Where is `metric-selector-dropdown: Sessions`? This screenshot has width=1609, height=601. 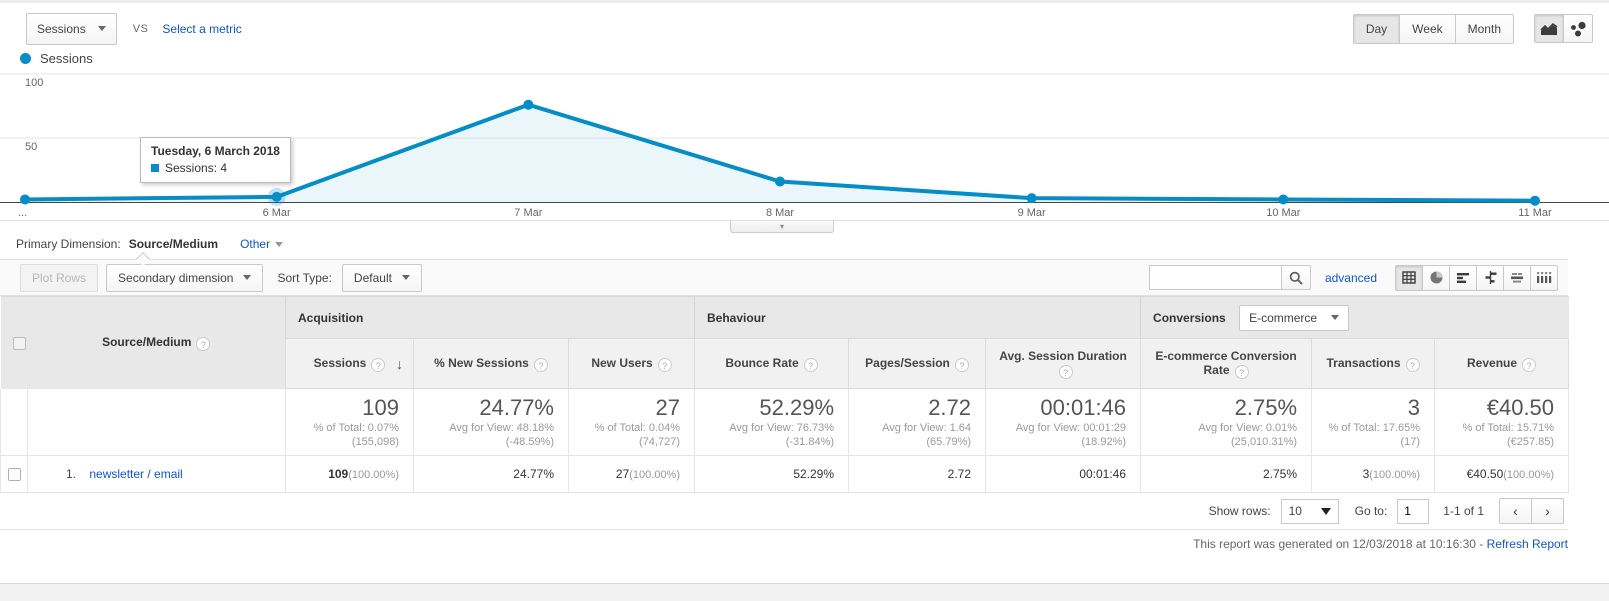
metric-selector-dropdown: Sessions is located at coordinates (71, 28).